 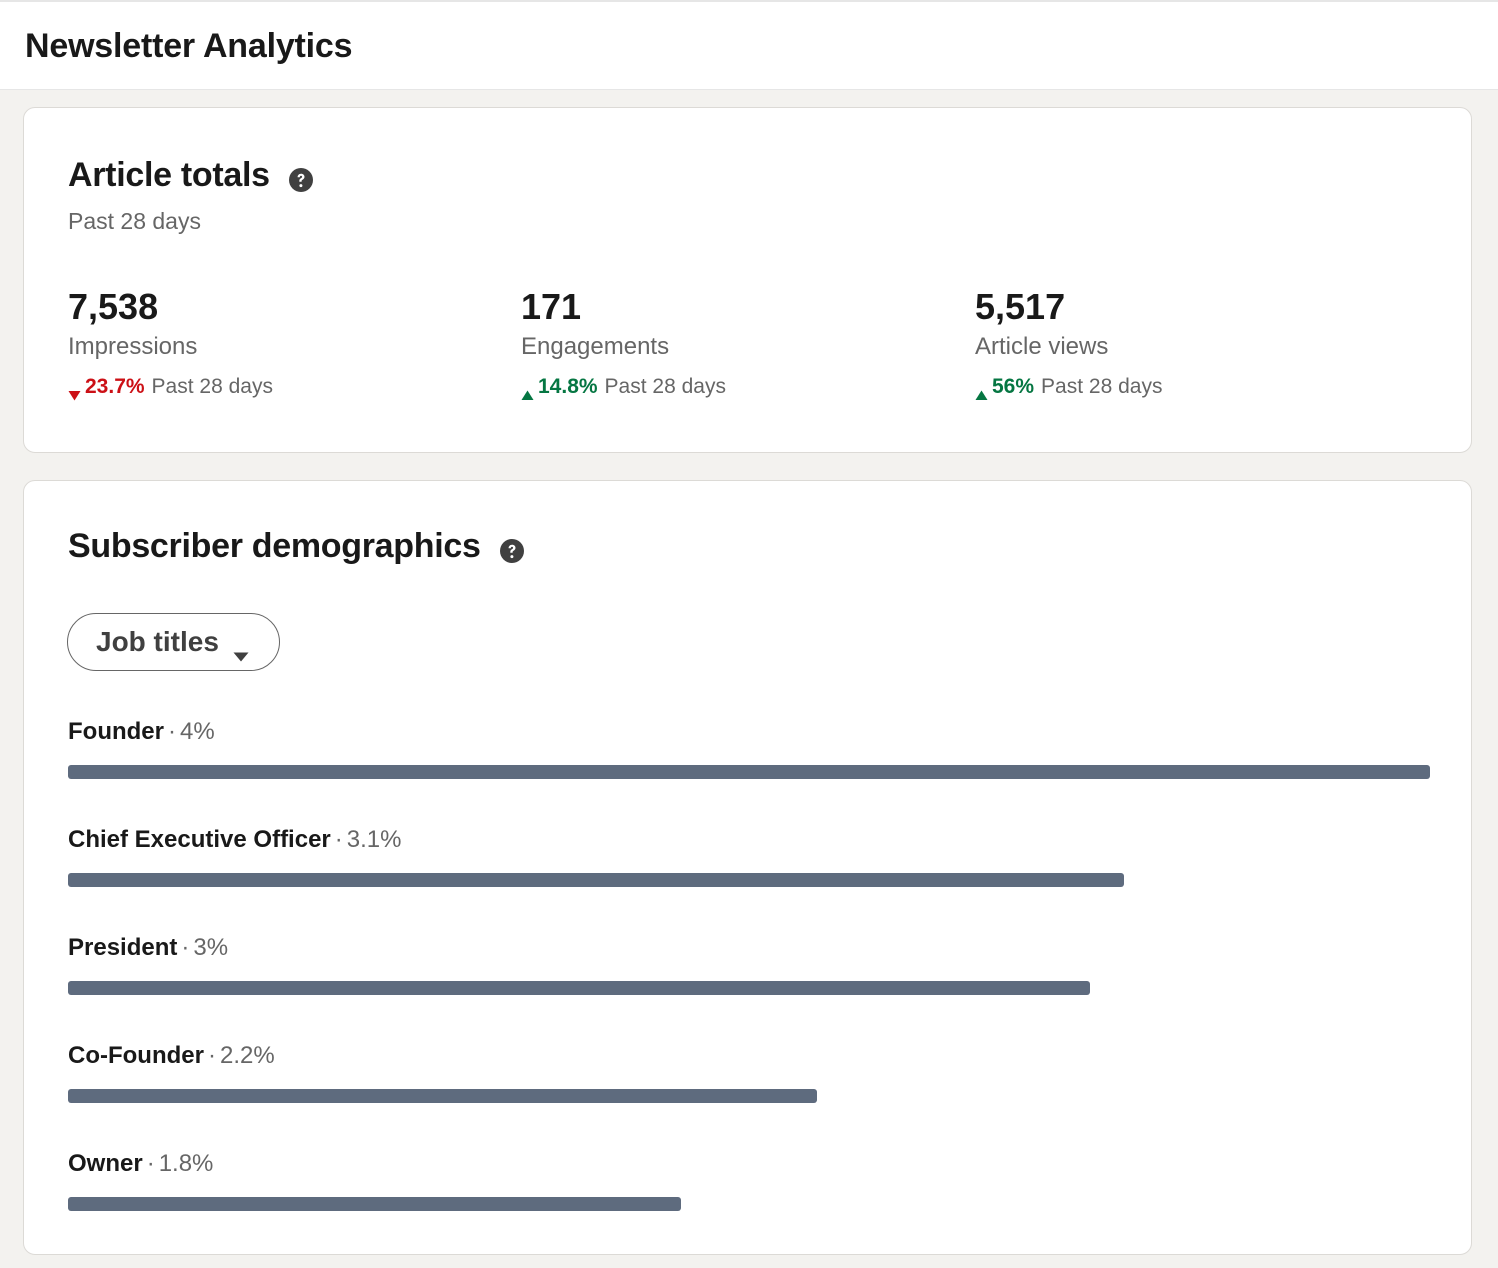 I want to click on demographic-row: Founder · 4%, so click(x=749, y=748).